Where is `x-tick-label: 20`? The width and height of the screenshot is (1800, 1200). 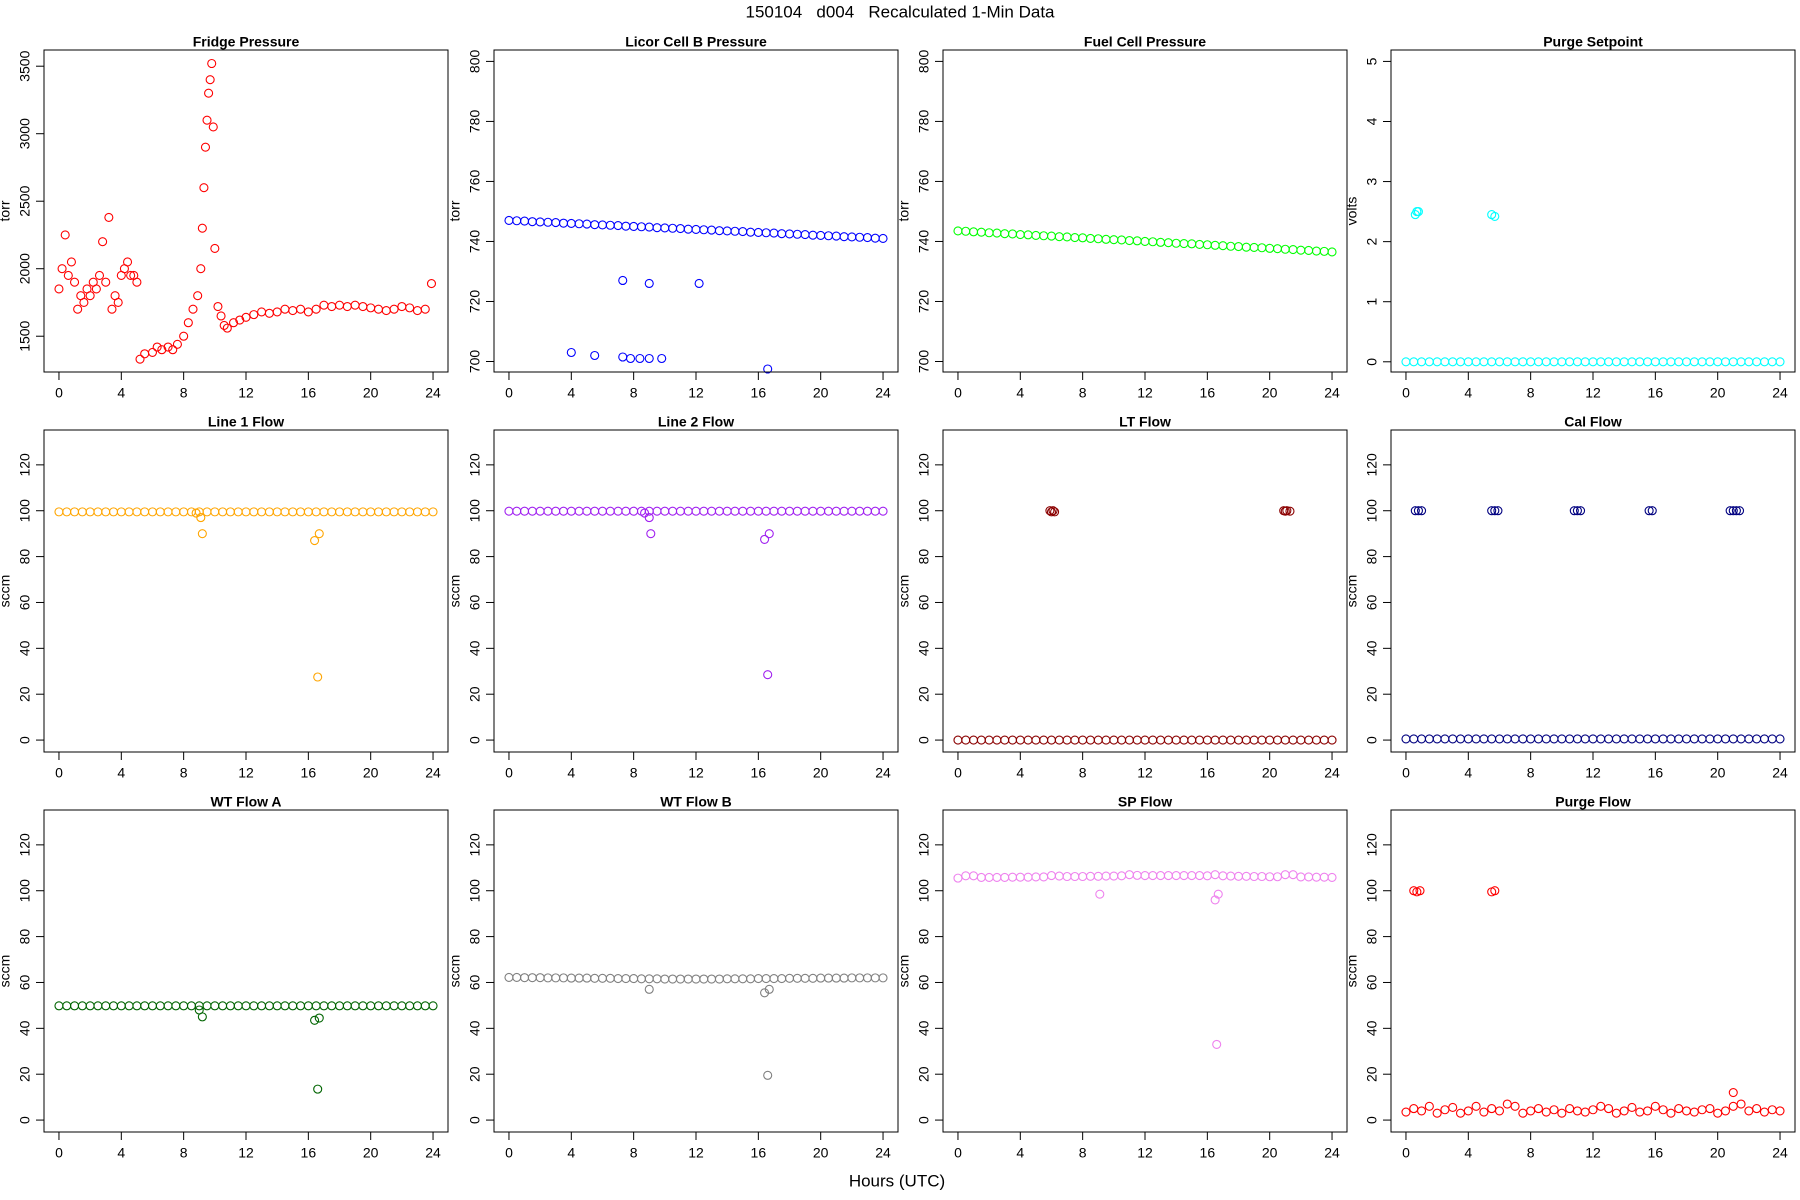 x-tick-label: 20 is located at coordinates (1270, 393).